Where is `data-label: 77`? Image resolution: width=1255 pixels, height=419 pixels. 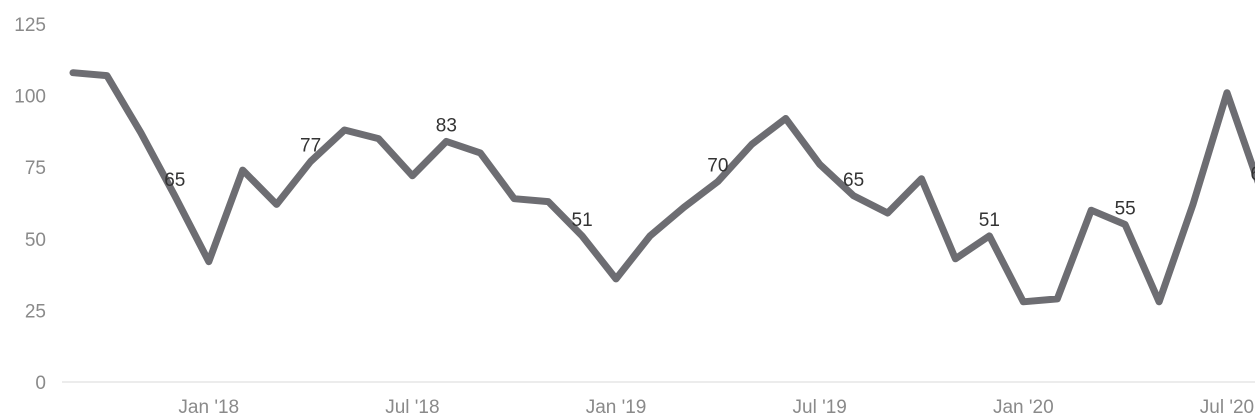 data-label: 77 is located at coordinates (310, 145).